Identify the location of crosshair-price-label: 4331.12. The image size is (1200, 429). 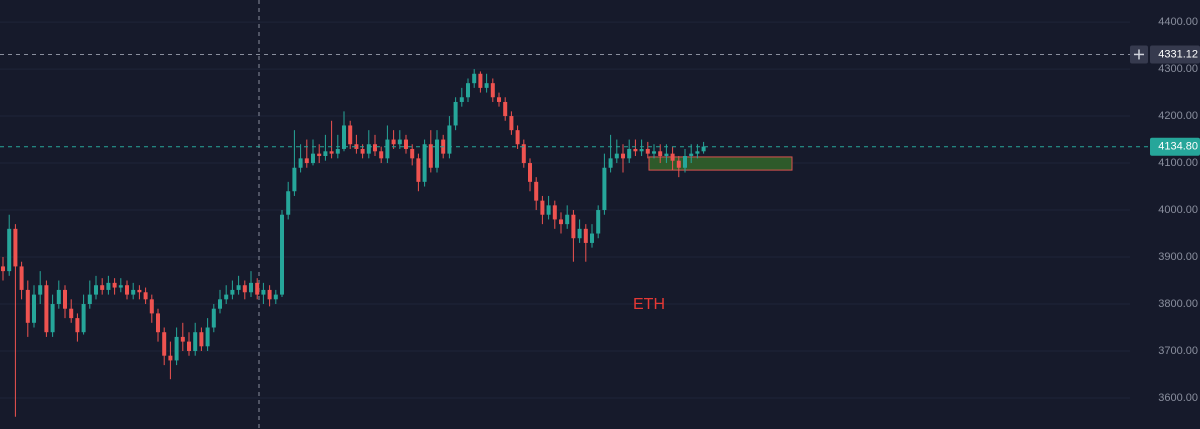
(1178, 54).